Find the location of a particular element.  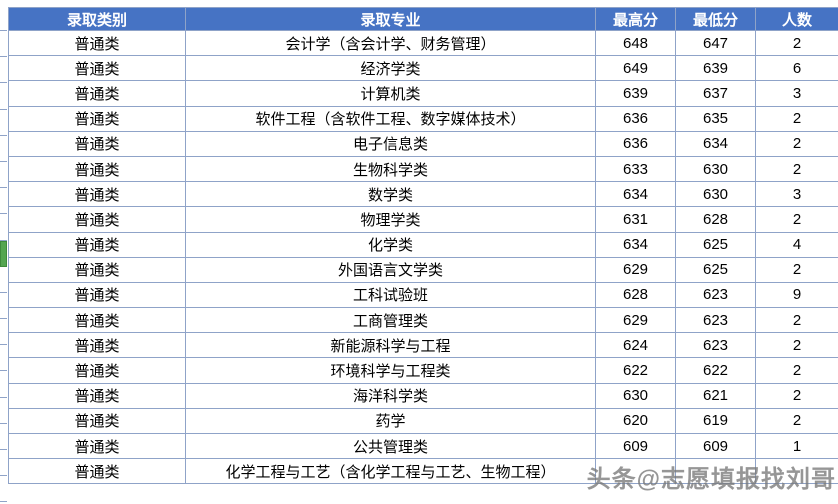

cell-major: 工科试验班 is located at coordinates (390, 295).